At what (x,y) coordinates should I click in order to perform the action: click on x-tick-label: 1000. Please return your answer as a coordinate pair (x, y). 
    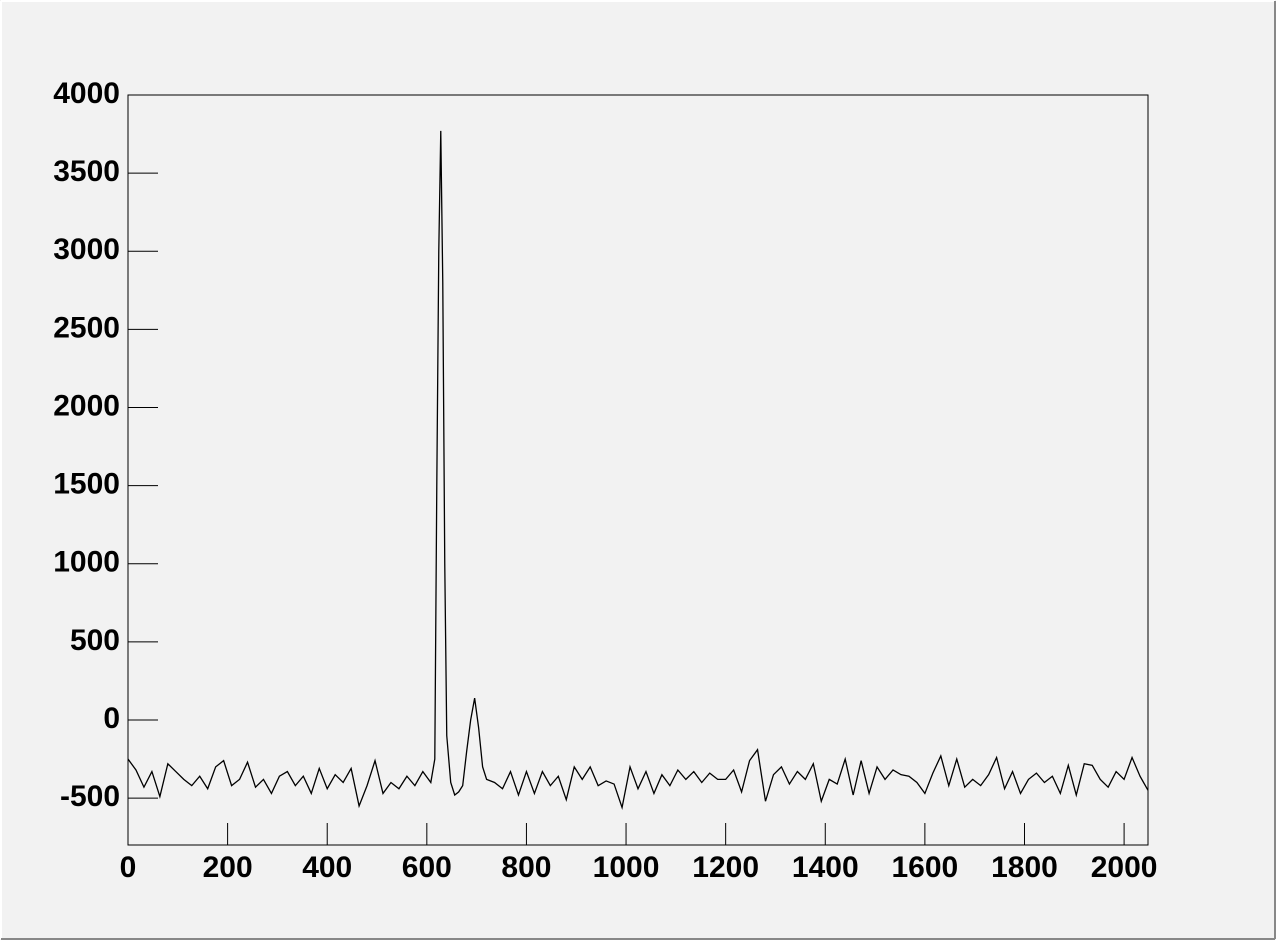
    Looking at the image, I should click on (626, 867).